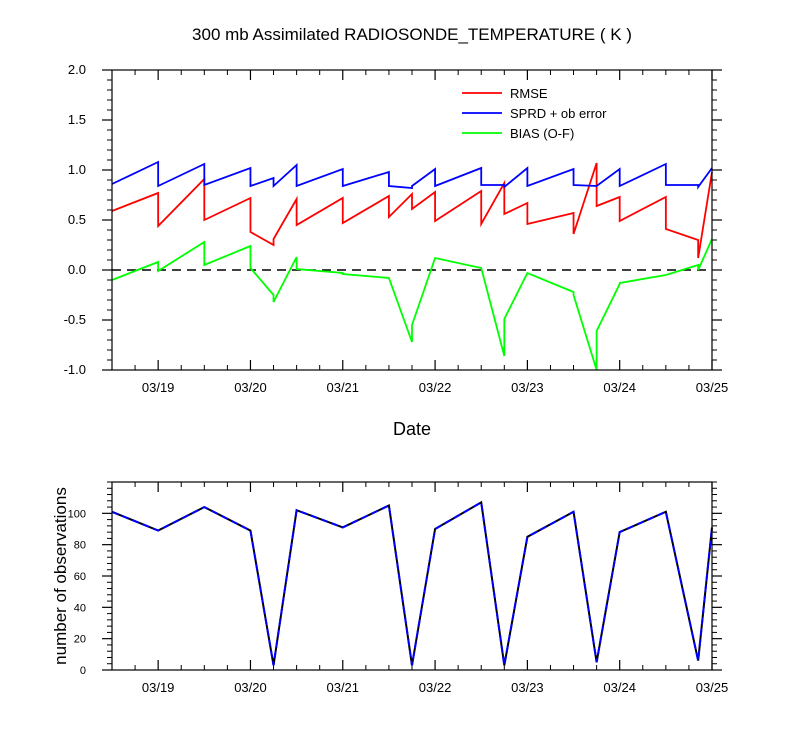  What do you see at coordinates (619, 387) in the screenshot?
I see `top-xtick-label: 03/24` at bounding box center [619, 387].